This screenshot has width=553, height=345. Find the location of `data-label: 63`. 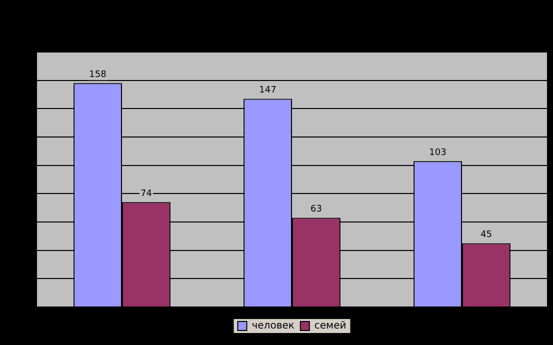

data-label: 63 is located at coordinates (316, 209).